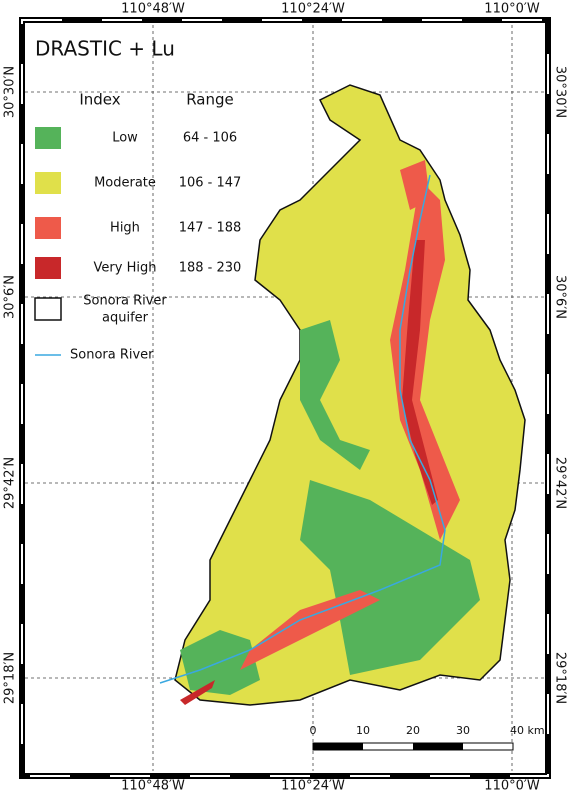  What do you see at coordinates (125, 228) in the screenshot?
I see `legend-label: High` at bounding box center [125, 228].